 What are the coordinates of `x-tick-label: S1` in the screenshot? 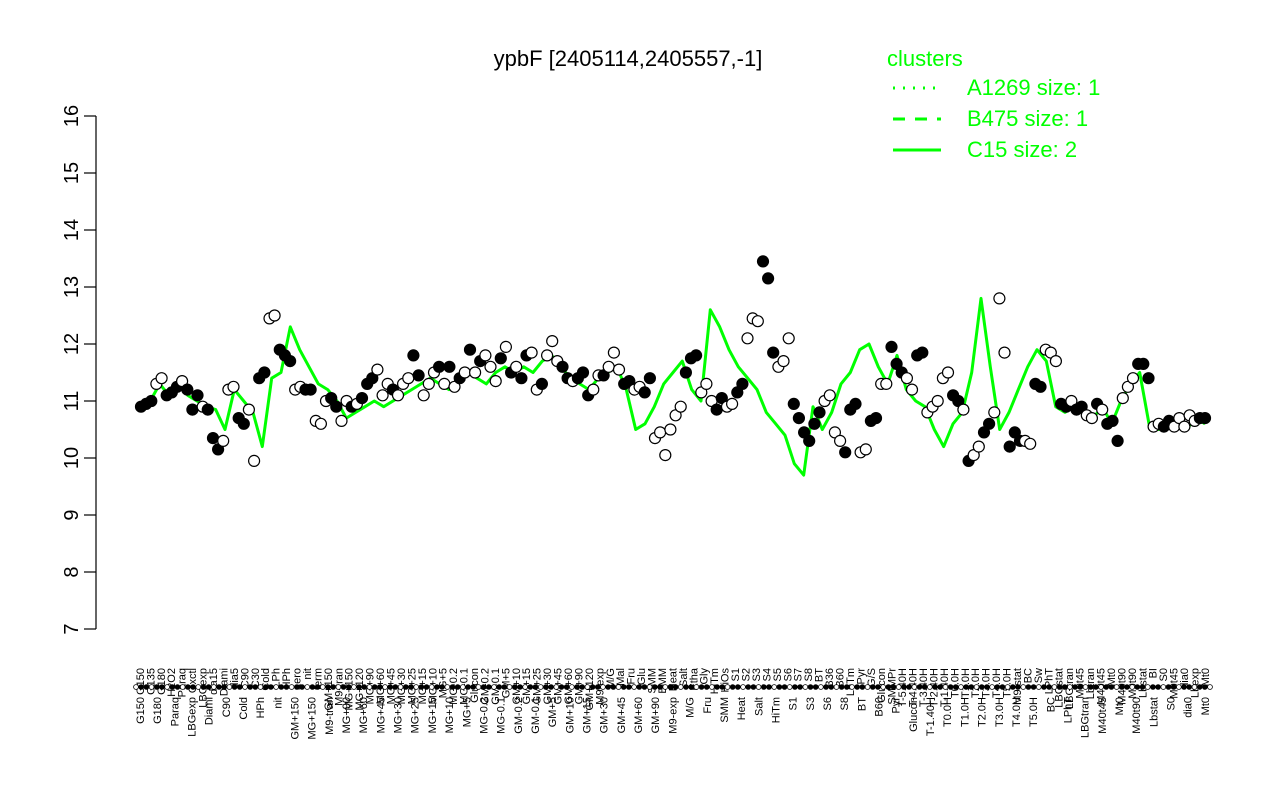 It's located at (794, 703).